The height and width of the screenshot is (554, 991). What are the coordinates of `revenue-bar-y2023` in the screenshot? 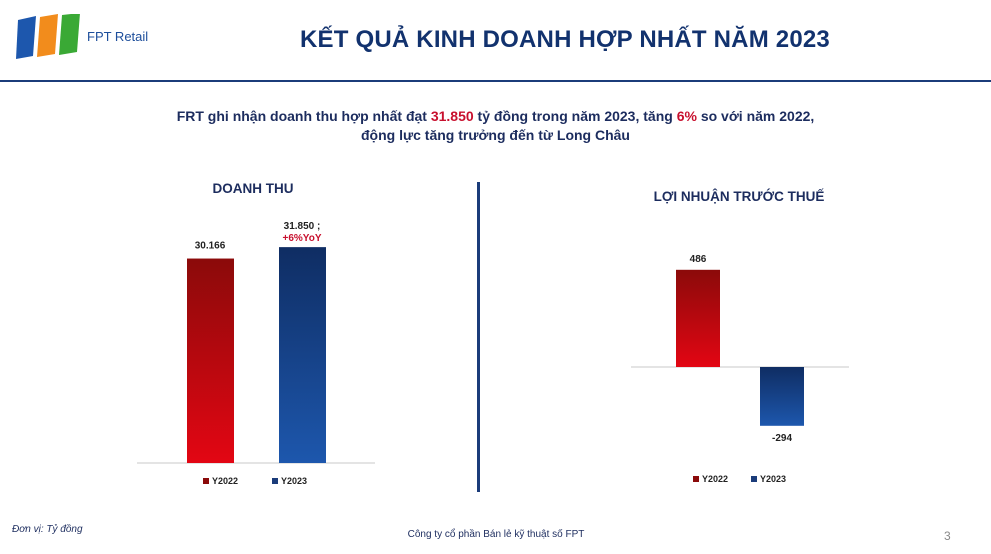 It's located at (302, 355).